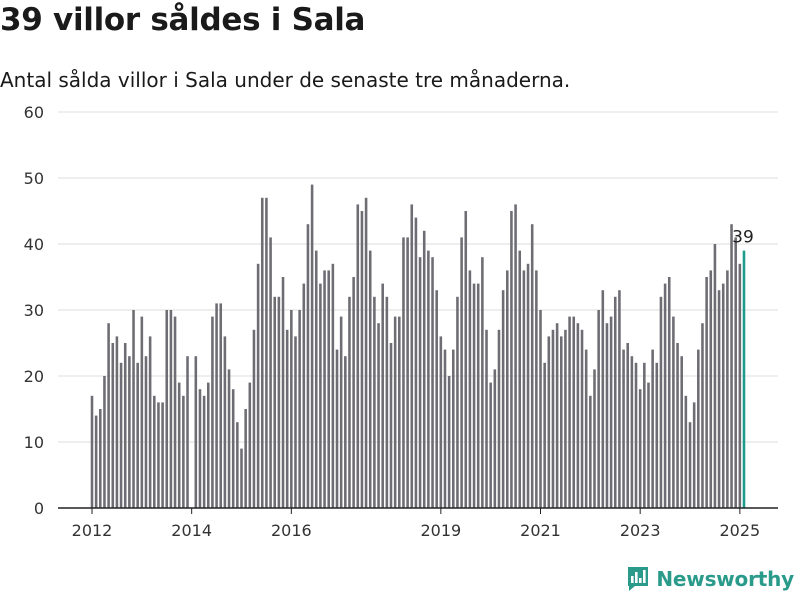 The height and width of the screenshot is (600, 800). I want to click on y-tick-label: 30, so click(34, 310).